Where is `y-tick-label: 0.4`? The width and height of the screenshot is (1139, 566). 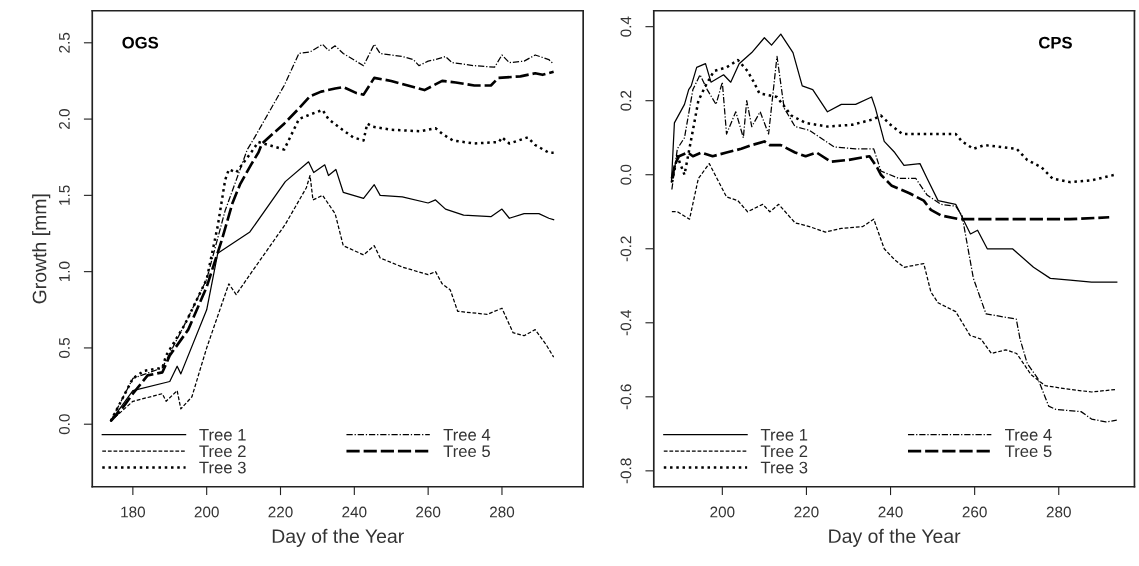
y-tick-label: 0.4 is located at coordinates (626, 26).